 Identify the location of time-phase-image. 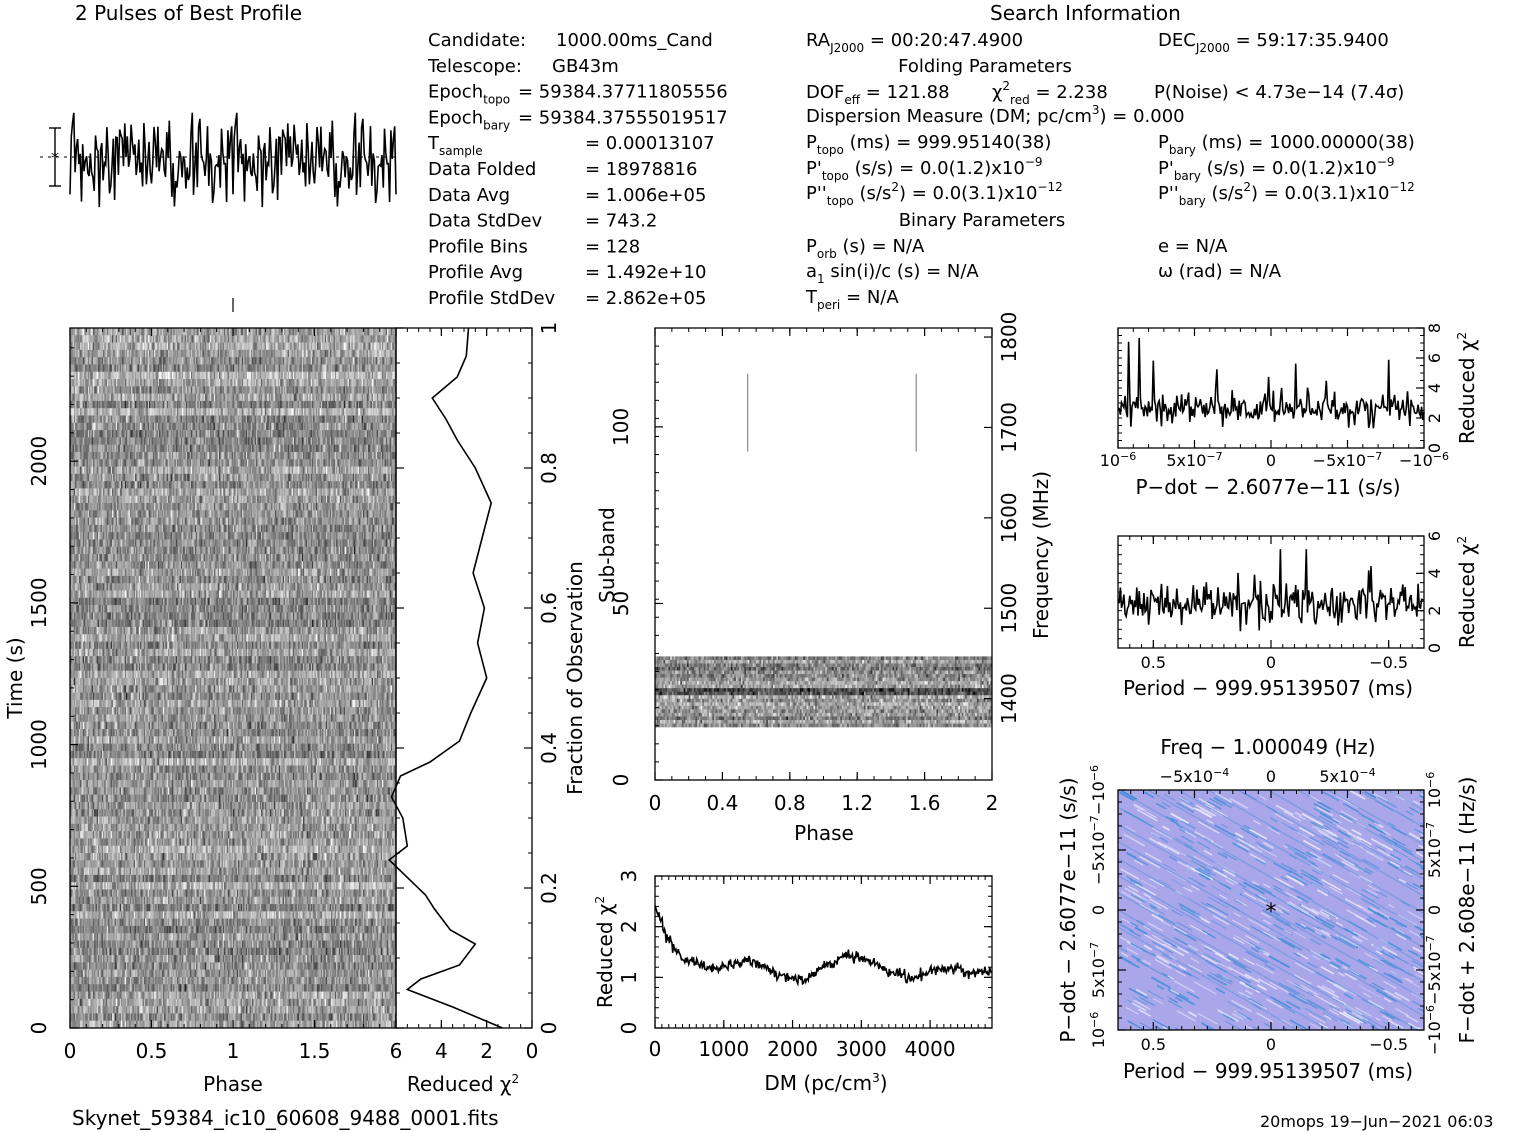
(233, 678).